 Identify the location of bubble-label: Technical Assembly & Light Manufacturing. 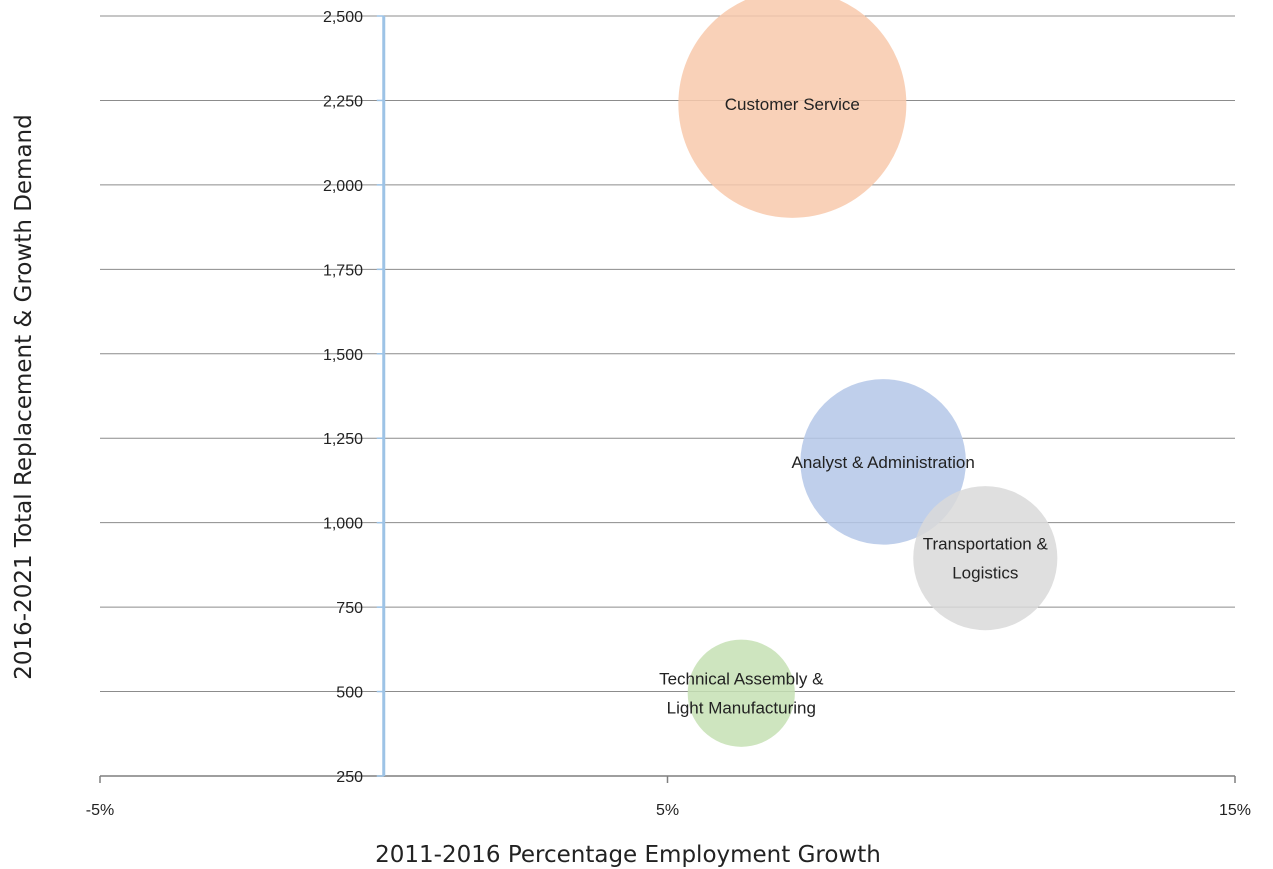
(741, 694).